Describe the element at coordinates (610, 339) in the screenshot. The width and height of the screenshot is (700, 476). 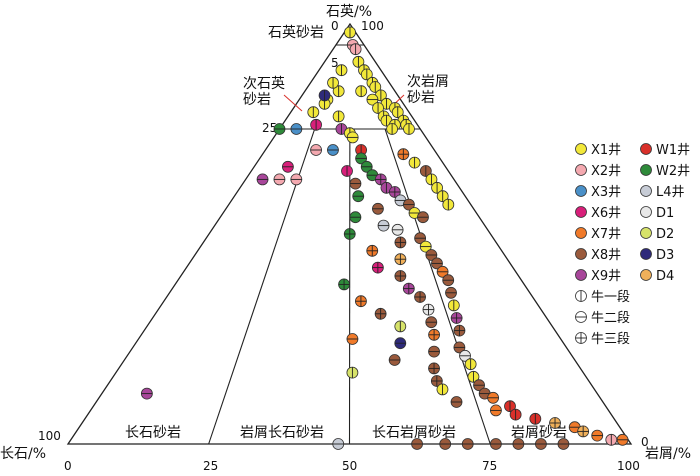
I see `legend-member-label-2: 牛三段` at that location.